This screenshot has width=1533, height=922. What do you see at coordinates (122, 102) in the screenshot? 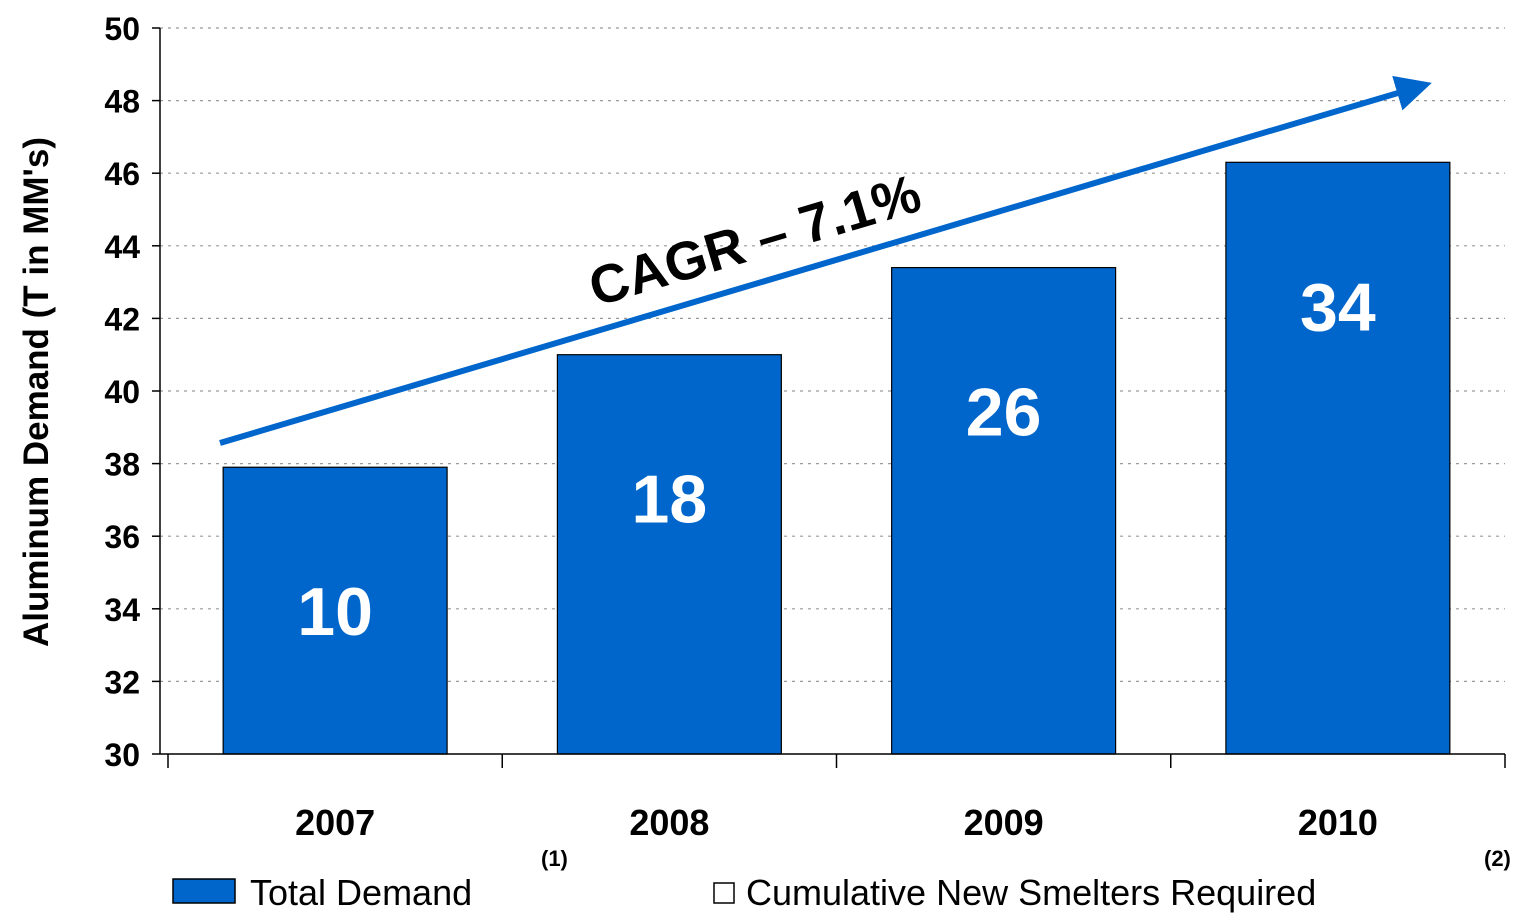
I see `y-tick-label: 48` at bounding box center [122, 102].